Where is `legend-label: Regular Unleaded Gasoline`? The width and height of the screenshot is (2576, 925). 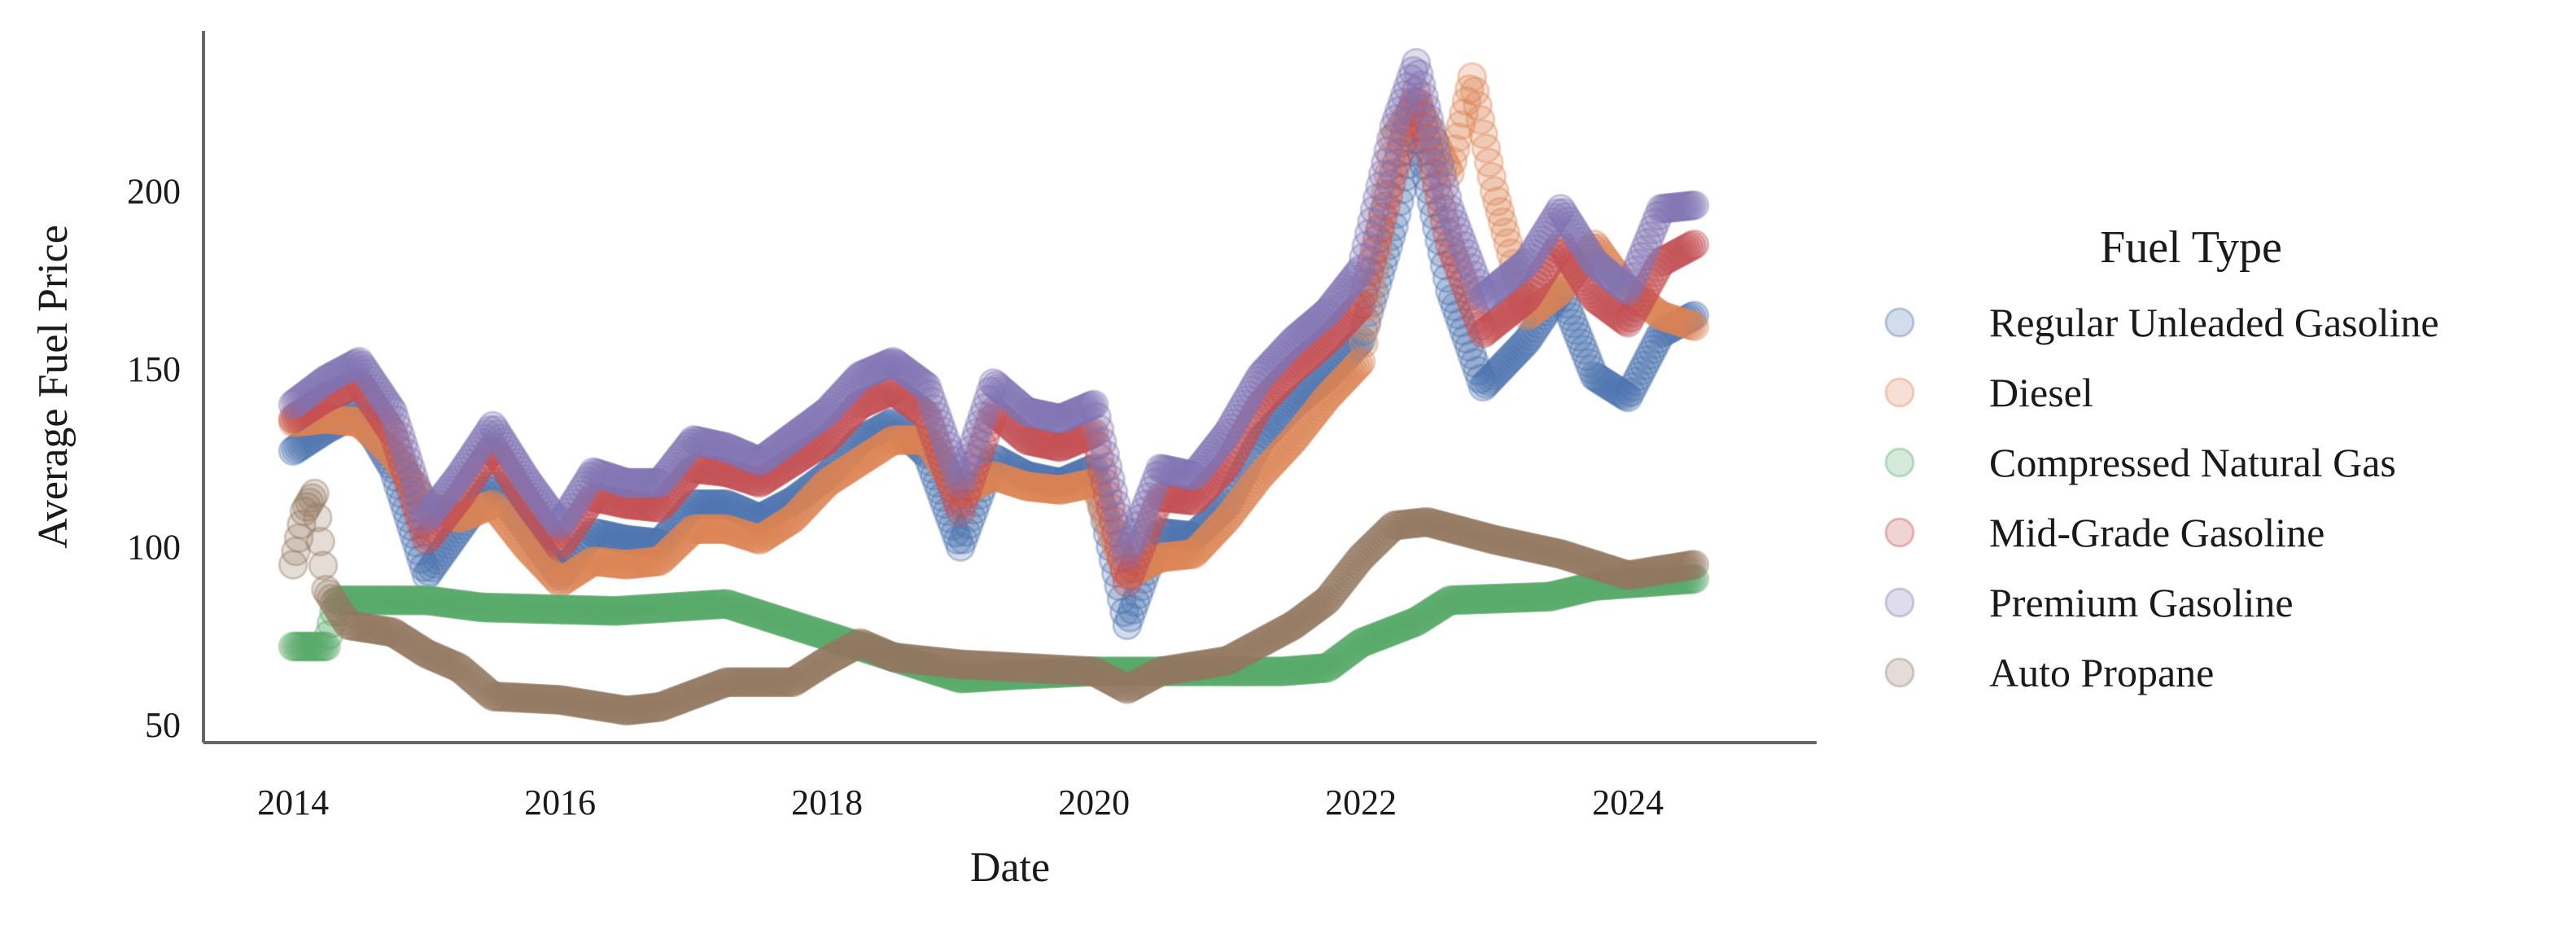 legend-label: Regular Unleaded Gasoline is located at coordinates (2214, 322).